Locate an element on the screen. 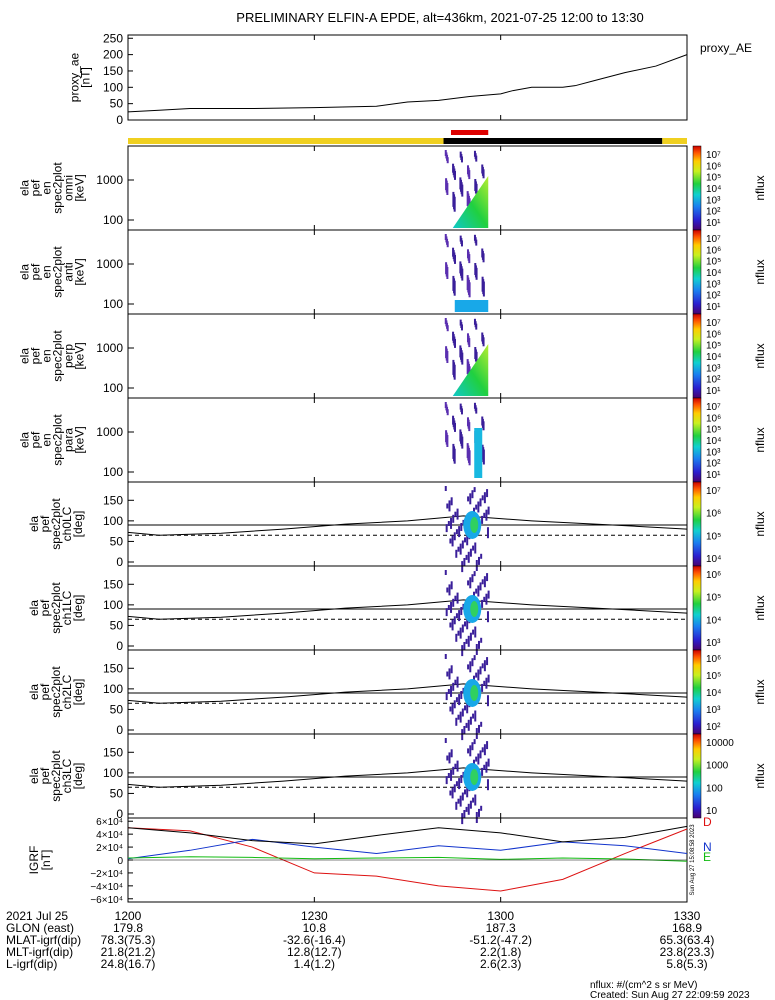  table-cell: 2.2(1.8) is located at coordinates (500, 952).